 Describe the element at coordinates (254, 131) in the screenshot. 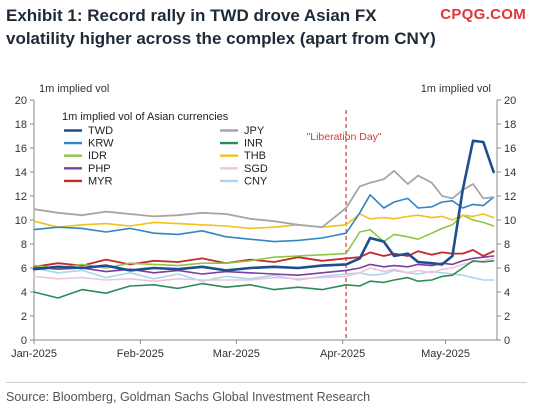

I see `legend-label-jpy: JPY` at that location.